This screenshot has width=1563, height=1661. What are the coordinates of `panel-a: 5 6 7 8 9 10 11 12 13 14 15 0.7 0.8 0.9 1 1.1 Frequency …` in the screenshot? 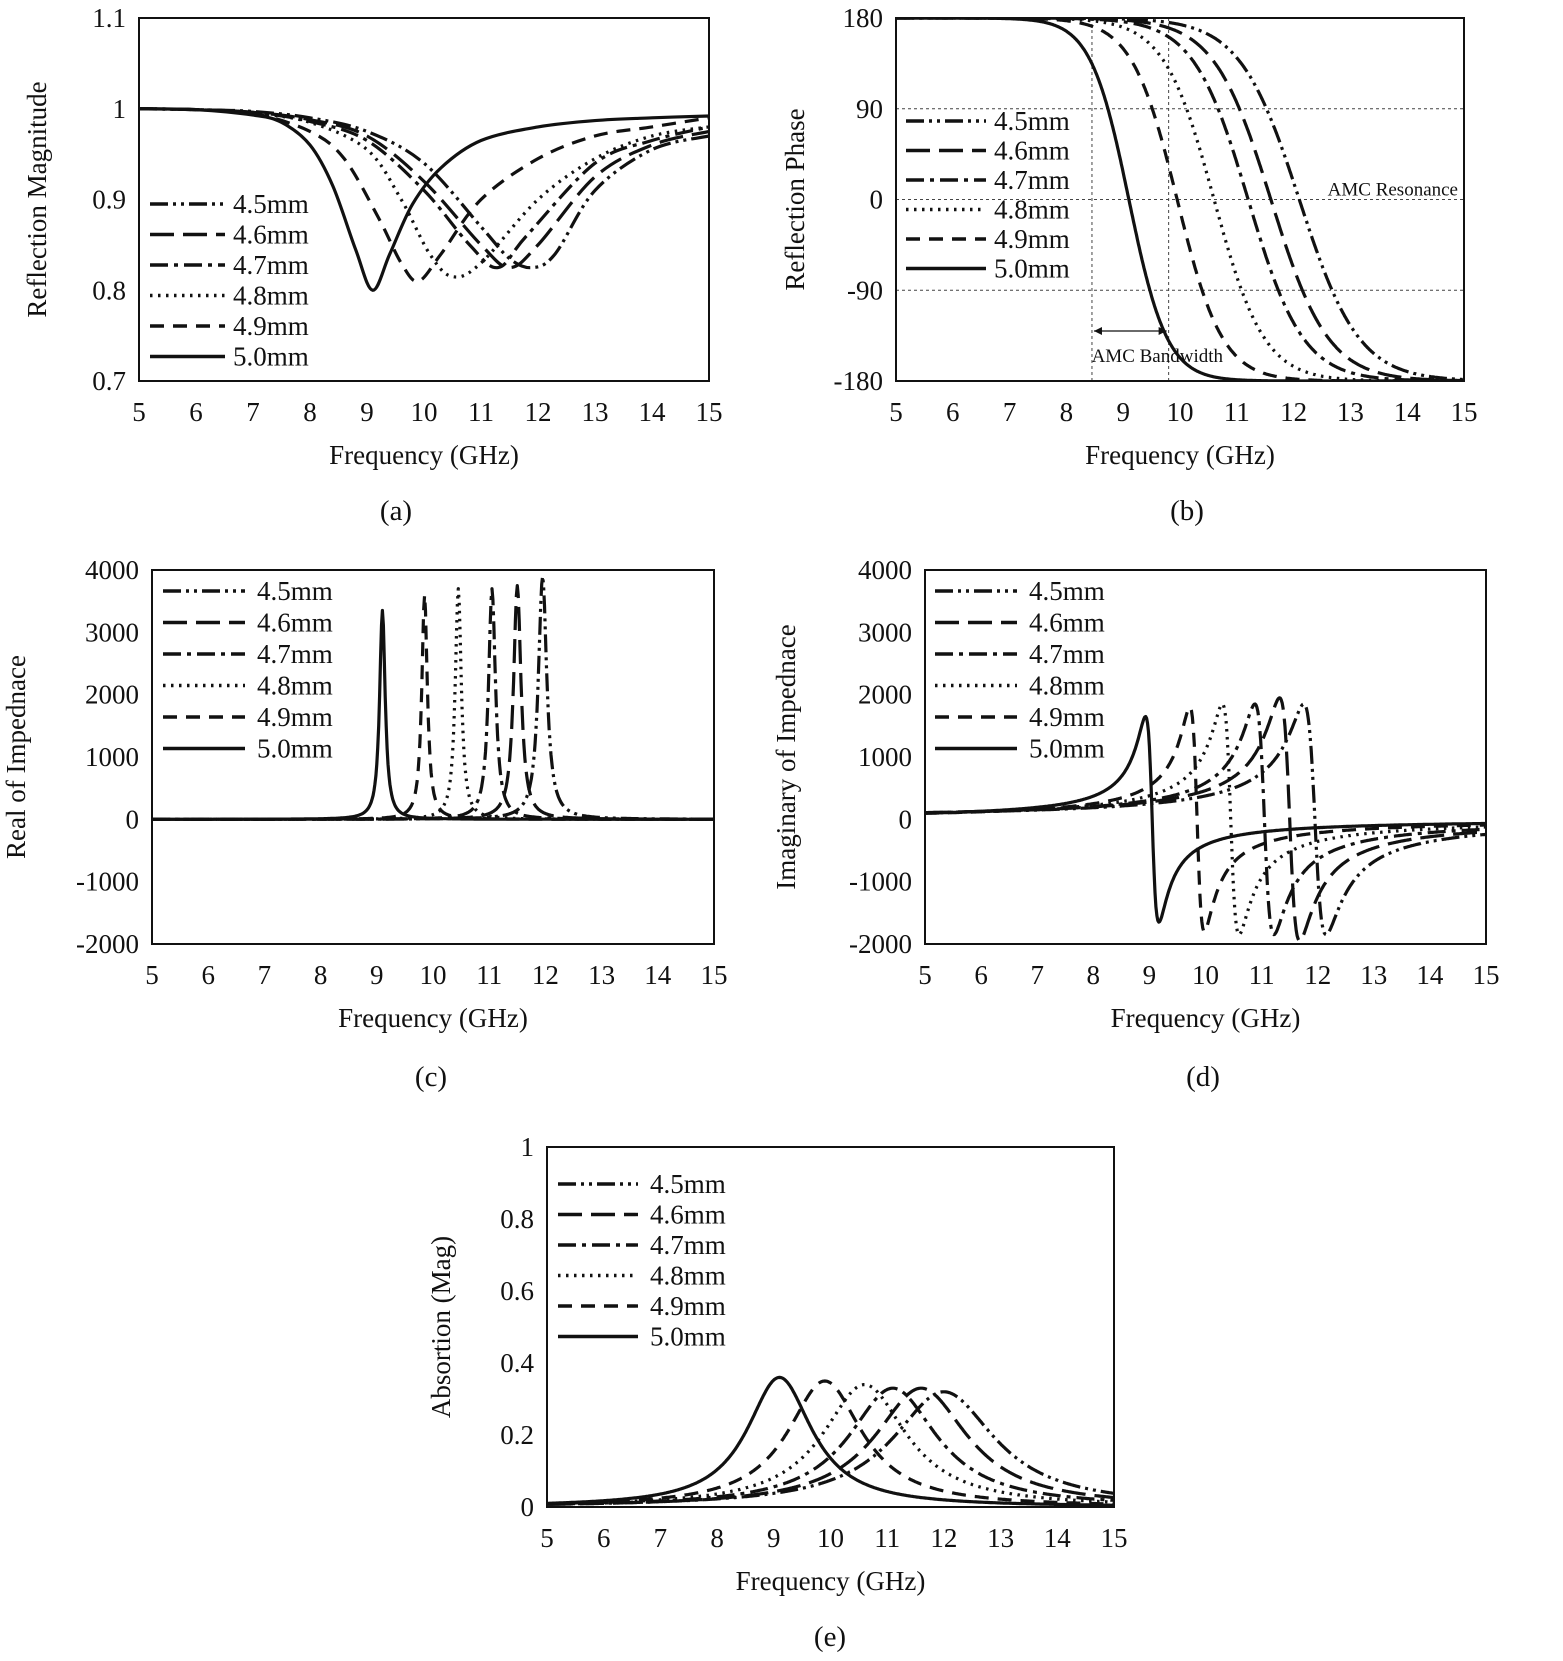 It's located at (372, 265).